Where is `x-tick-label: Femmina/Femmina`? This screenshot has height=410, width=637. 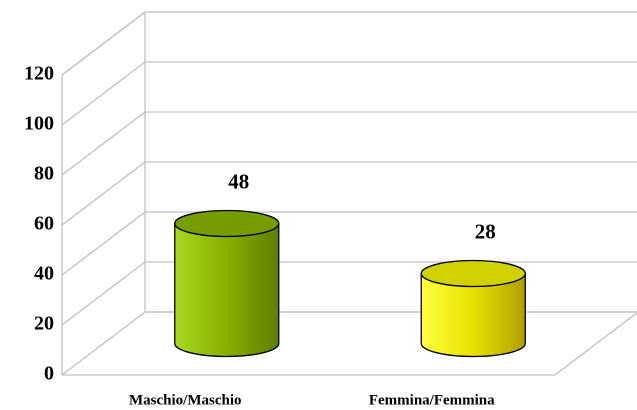 x-tick-label: Femmina/Femmina is located at coordinates (432, 400).